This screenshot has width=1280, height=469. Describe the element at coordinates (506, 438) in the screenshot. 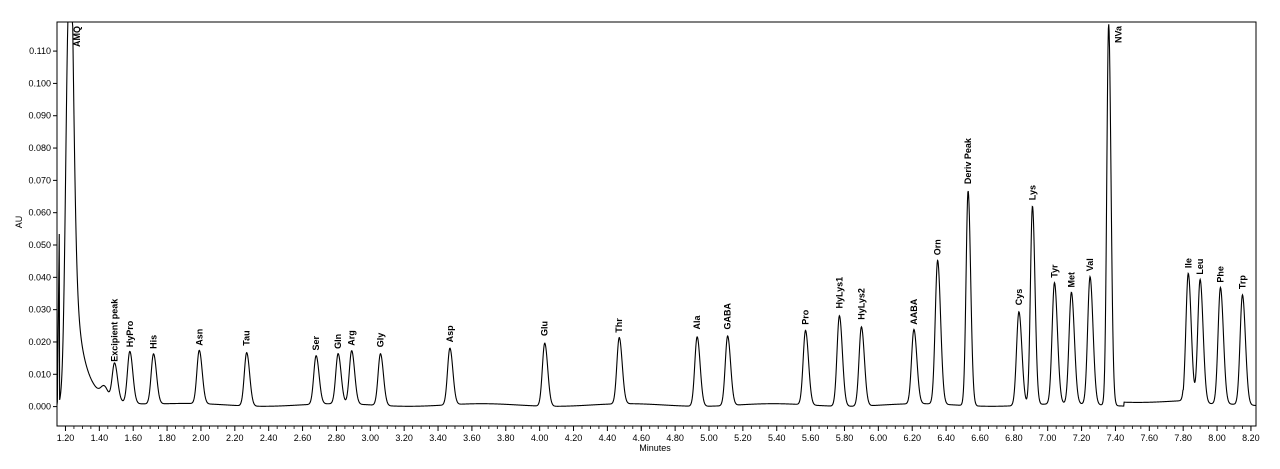

I see `x-tick-label: 3.80` at that location.